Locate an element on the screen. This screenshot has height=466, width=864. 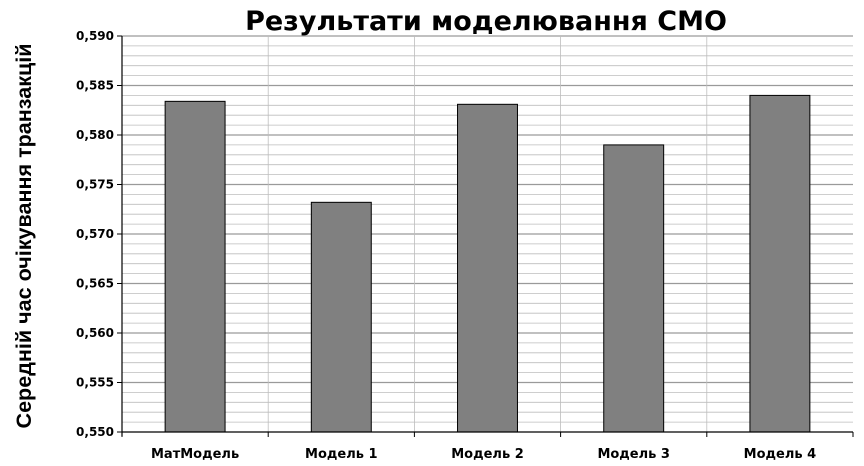
y-tick-label: 0,570 is located at coordinates (95, 234).